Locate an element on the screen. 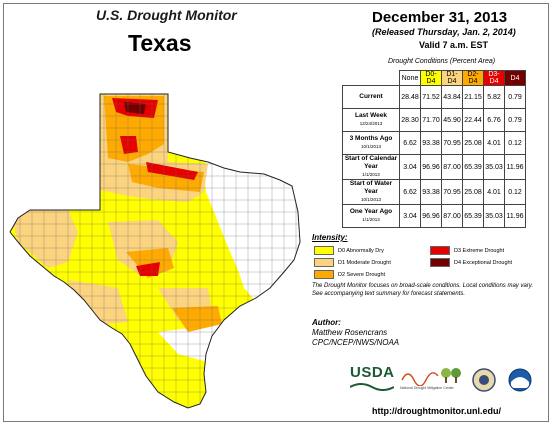  col-d3-d4: D3-D4 is located at coordinates (494, 78).